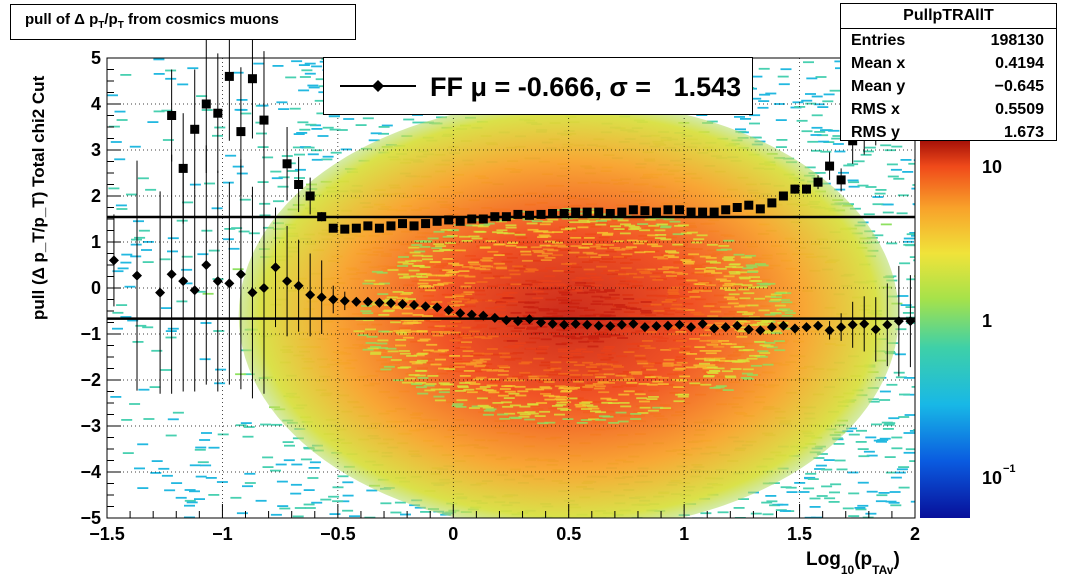  What do you see at coordinates (684, 534) in the screenshot?
I see `x-tick-label: 1` at bounding box center [684, 534].